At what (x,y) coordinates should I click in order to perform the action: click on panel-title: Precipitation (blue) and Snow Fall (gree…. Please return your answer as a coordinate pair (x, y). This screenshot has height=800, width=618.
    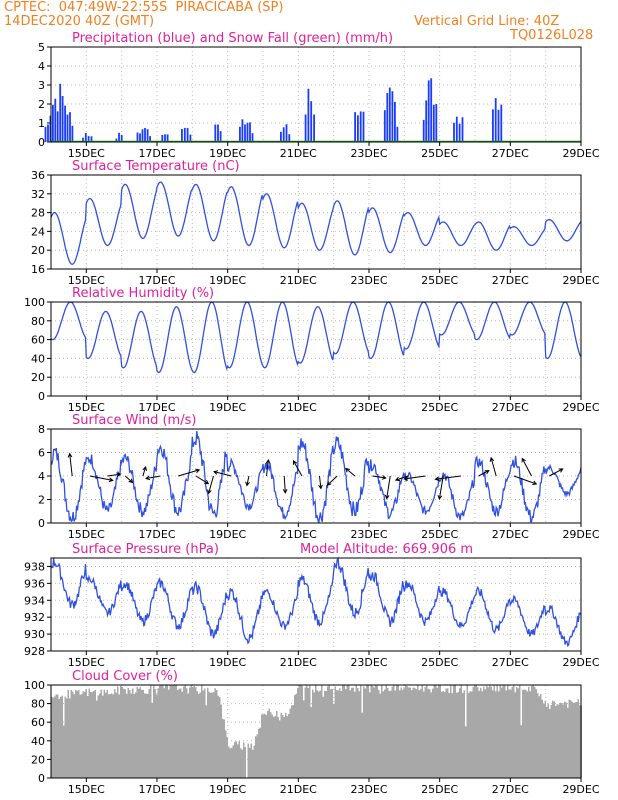
    Looking at the image, I should click on (232, 38).